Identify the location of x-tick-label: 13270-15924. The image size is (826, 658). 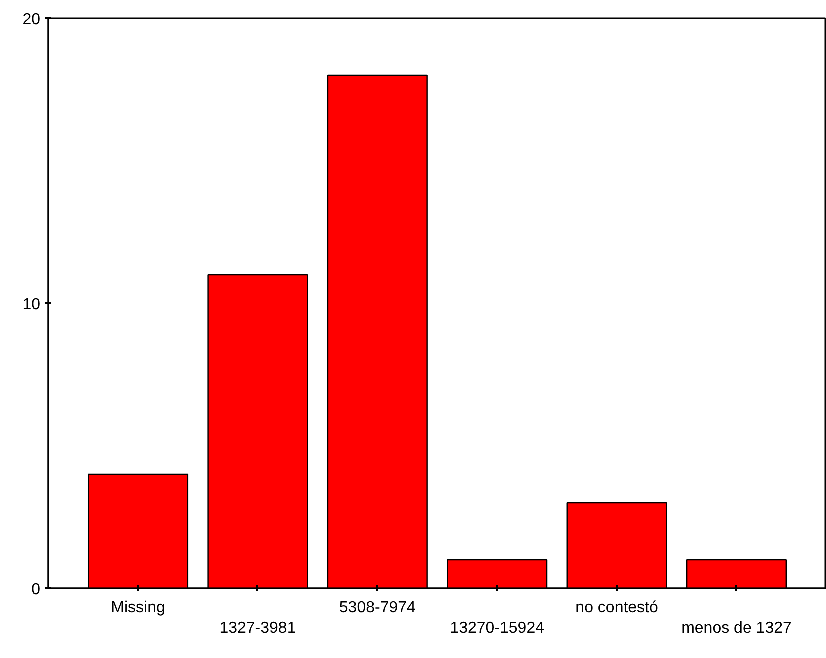
(497, 628).